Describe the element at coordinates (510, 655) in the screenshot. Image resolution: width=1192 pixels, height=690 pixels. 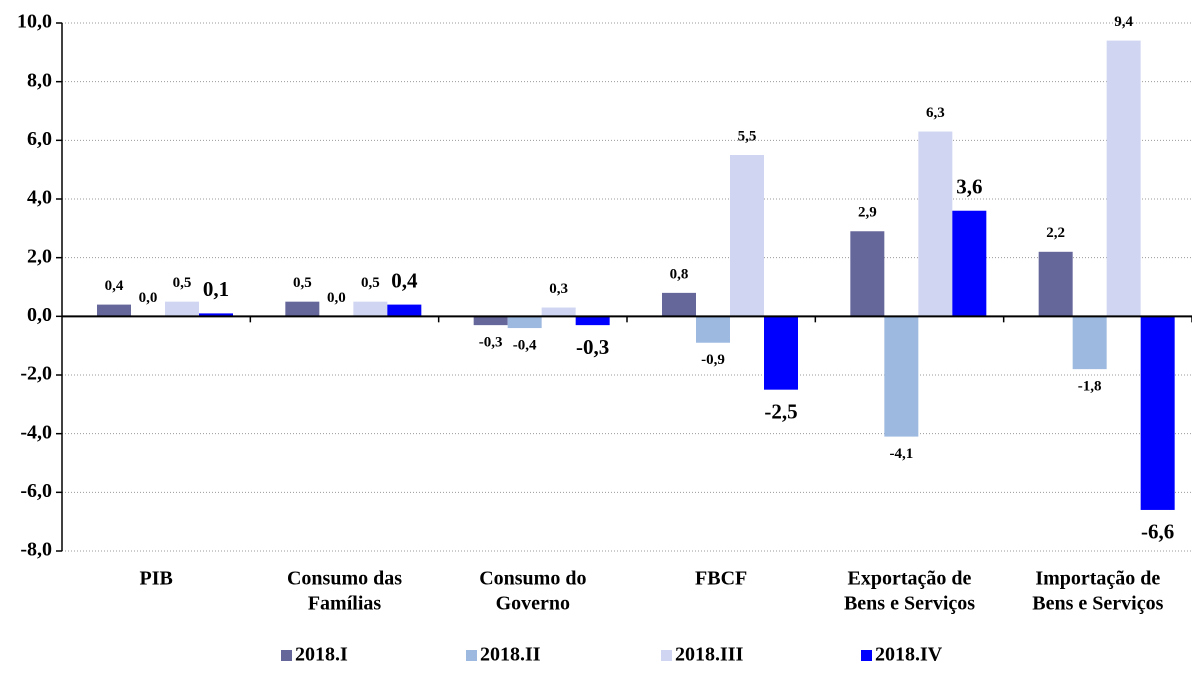
I see `legend-label: 2018.II` at that location.